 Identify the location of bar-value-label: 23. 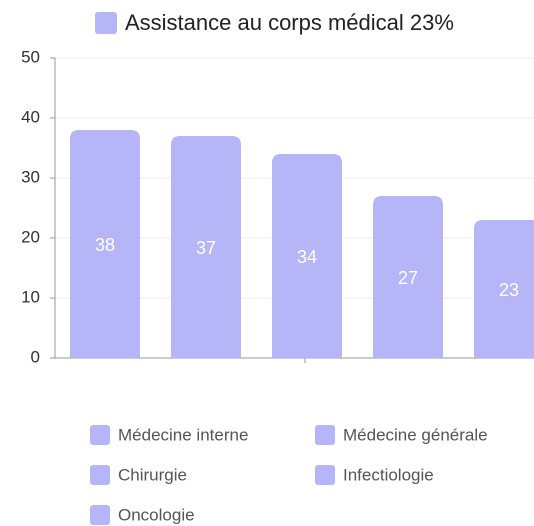
(509, 290).